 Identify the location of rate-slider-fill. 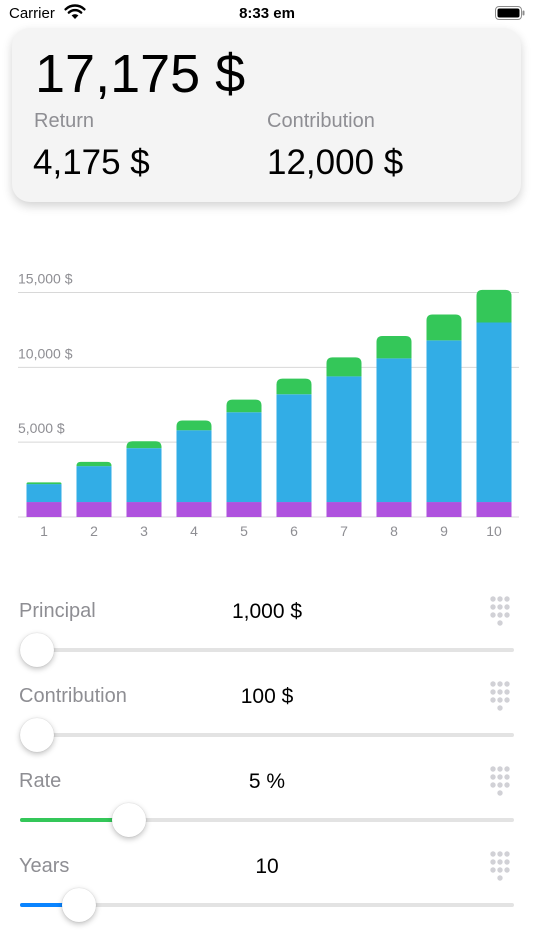
(74, 820).